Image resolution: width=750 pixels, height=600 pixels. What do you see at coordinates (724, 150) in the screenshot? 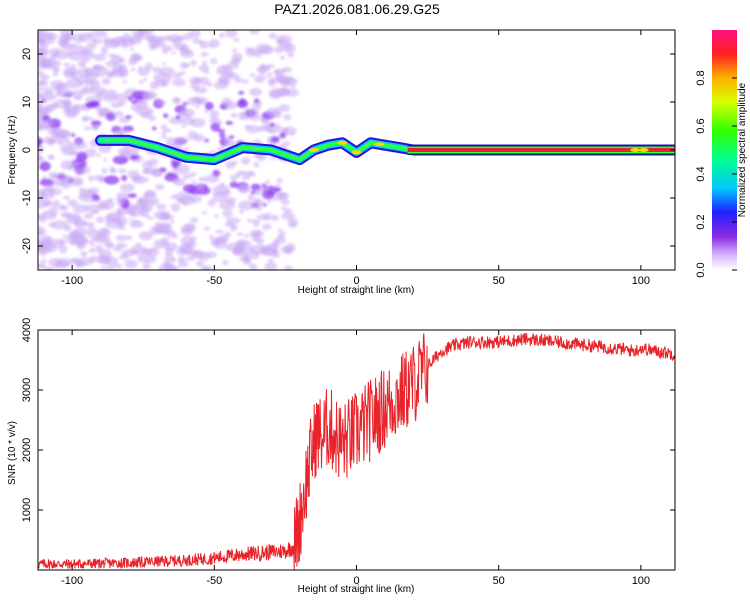
I see `colorbar-gradient` at bounding box center [724, 150].